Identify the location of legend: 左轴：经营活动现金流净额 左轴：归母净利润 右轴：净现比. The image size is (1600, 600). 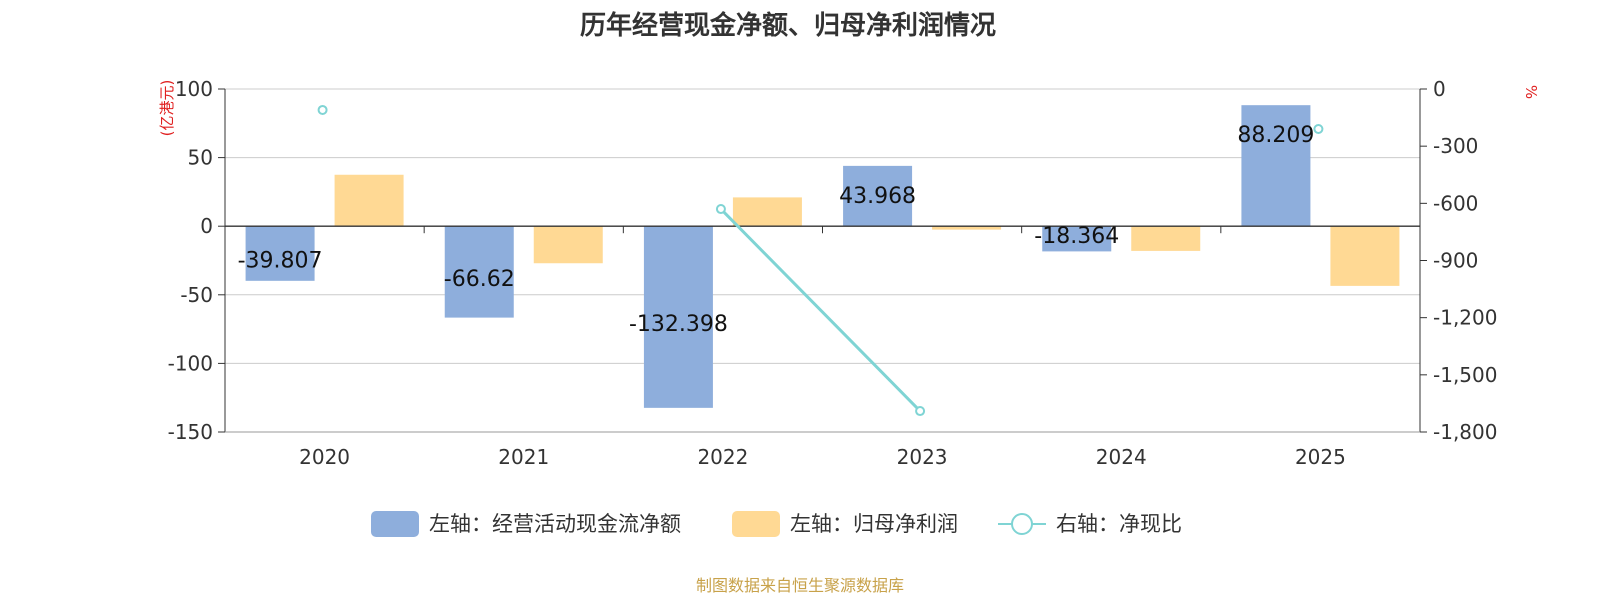
(776, 524).